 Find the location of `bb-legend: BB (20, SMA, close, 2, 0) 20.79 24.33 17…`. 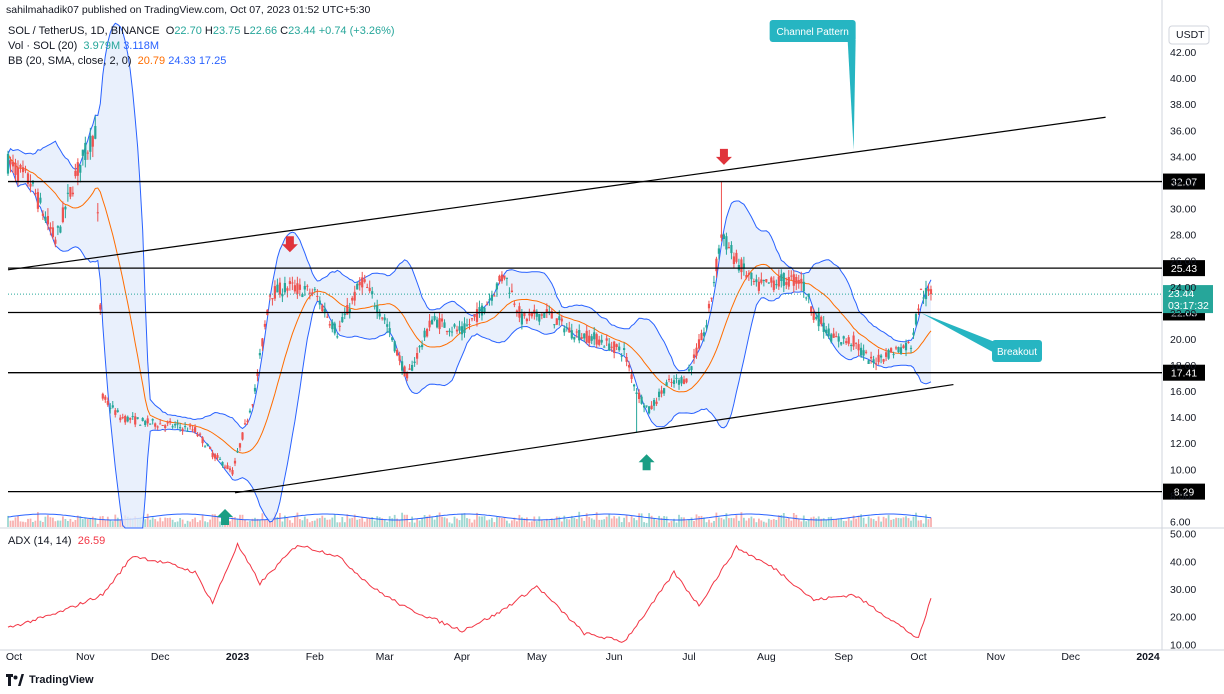

bb-legend: BB (20, SMA, close, 2, 0) 20.79 24.33 17… is located at coordinates (117, 61).